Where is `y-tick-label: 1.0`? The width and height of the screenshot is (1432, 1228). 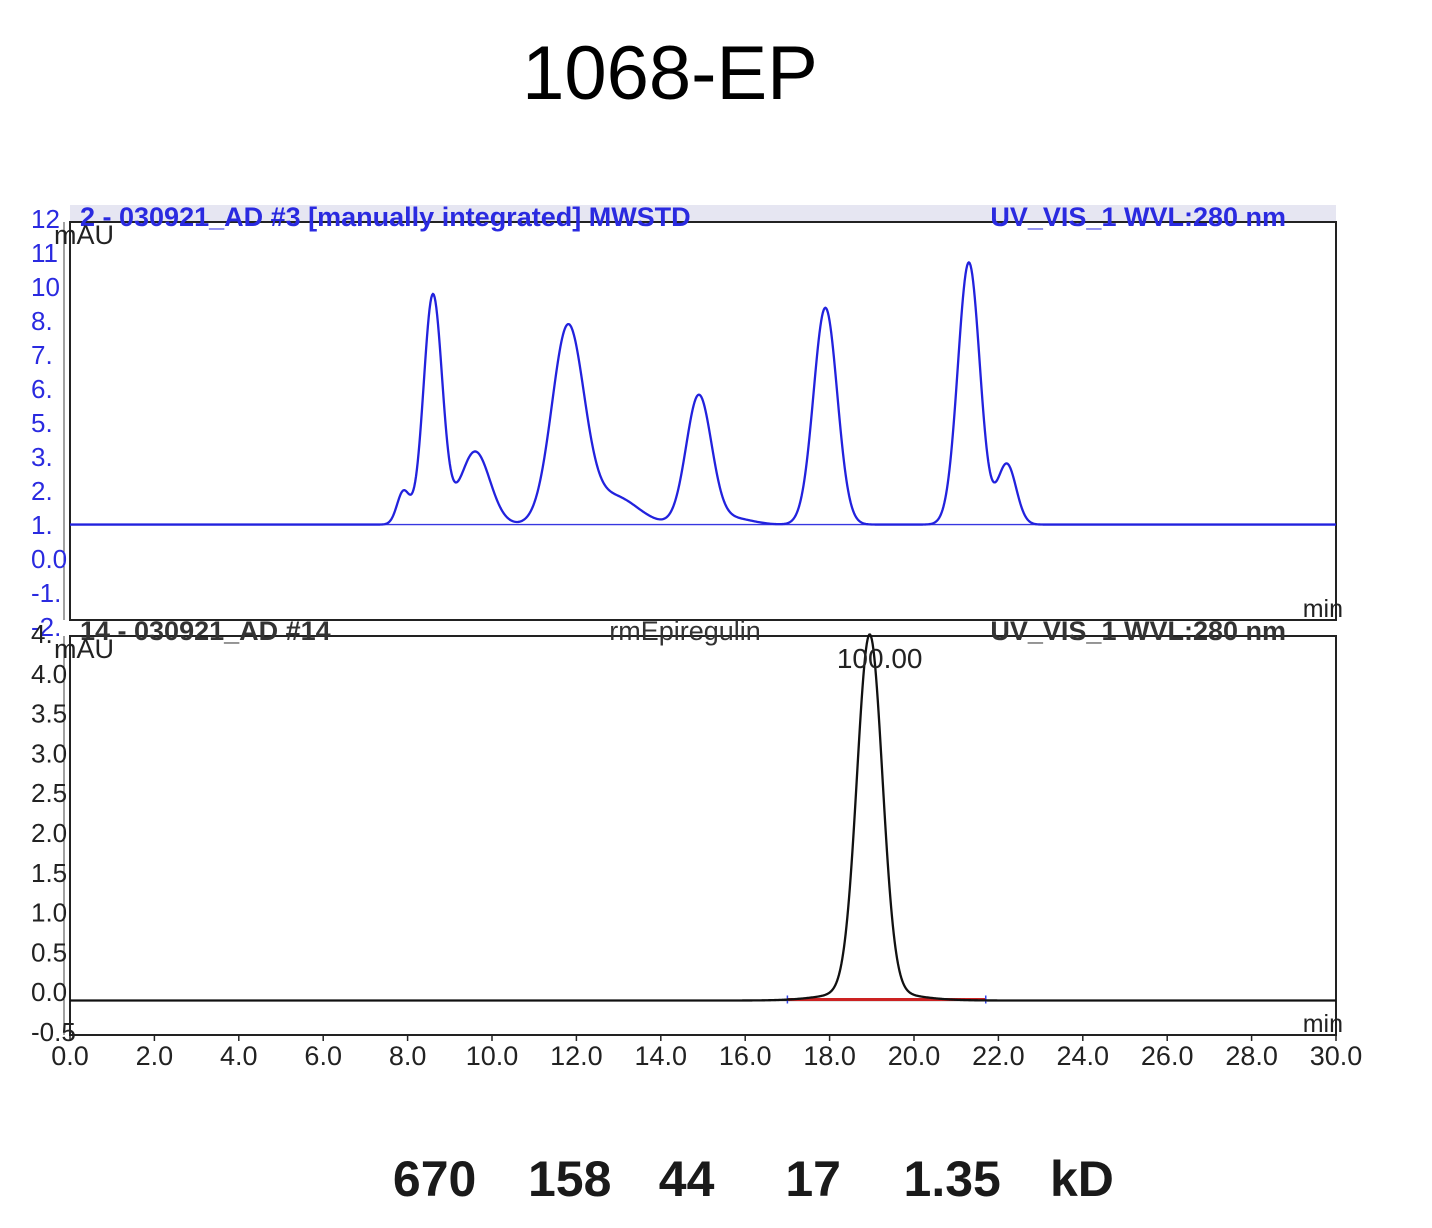 y-tick-label: 1.0 is located at coordinates (49, 913).